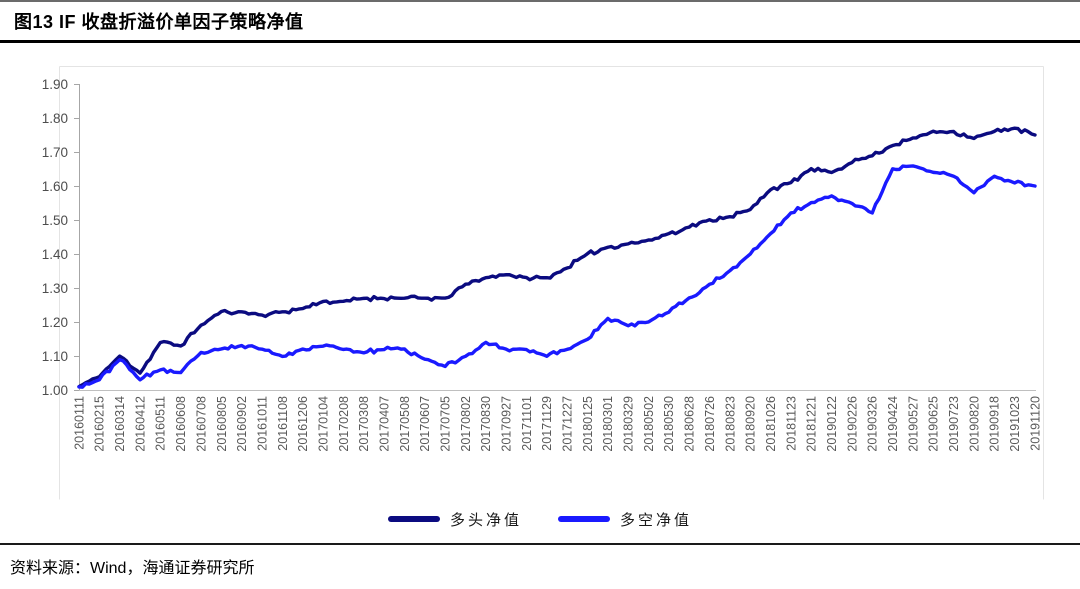 This screenshot has height=589, width=1080. I want to click on legend-item-long: 多头净值, so click(454, 519).